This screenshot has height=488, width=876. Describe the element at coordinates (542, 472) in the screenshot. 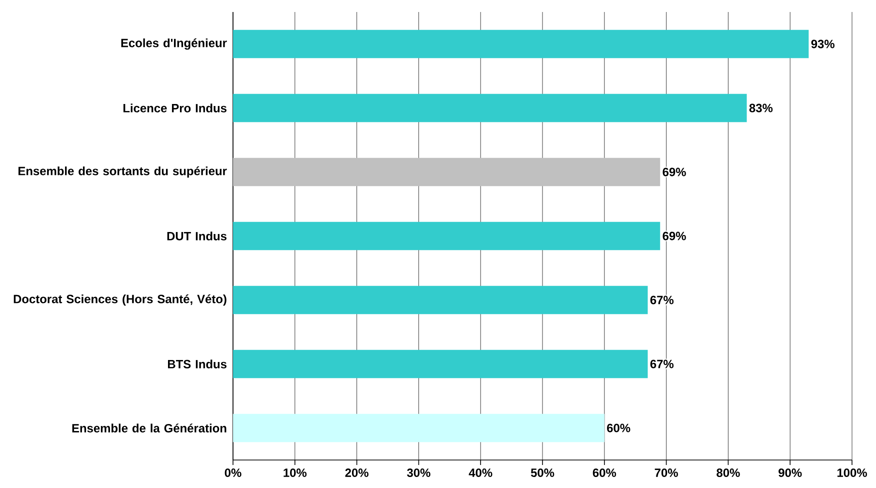

I see `x-tick-label: 50%` at that location.